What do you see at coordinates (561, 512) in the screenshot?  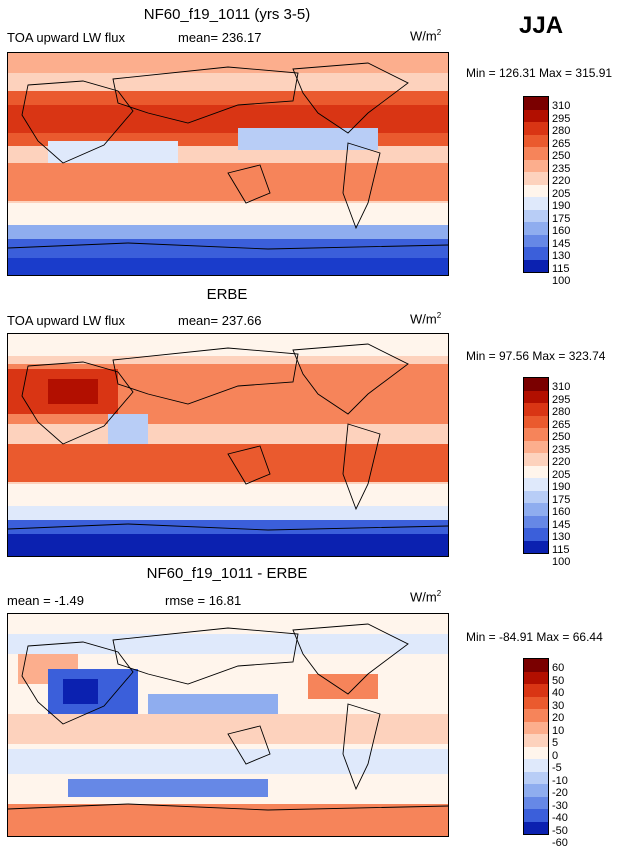 I see `colorbar-tick: 160` at bounding box center [561, 512].